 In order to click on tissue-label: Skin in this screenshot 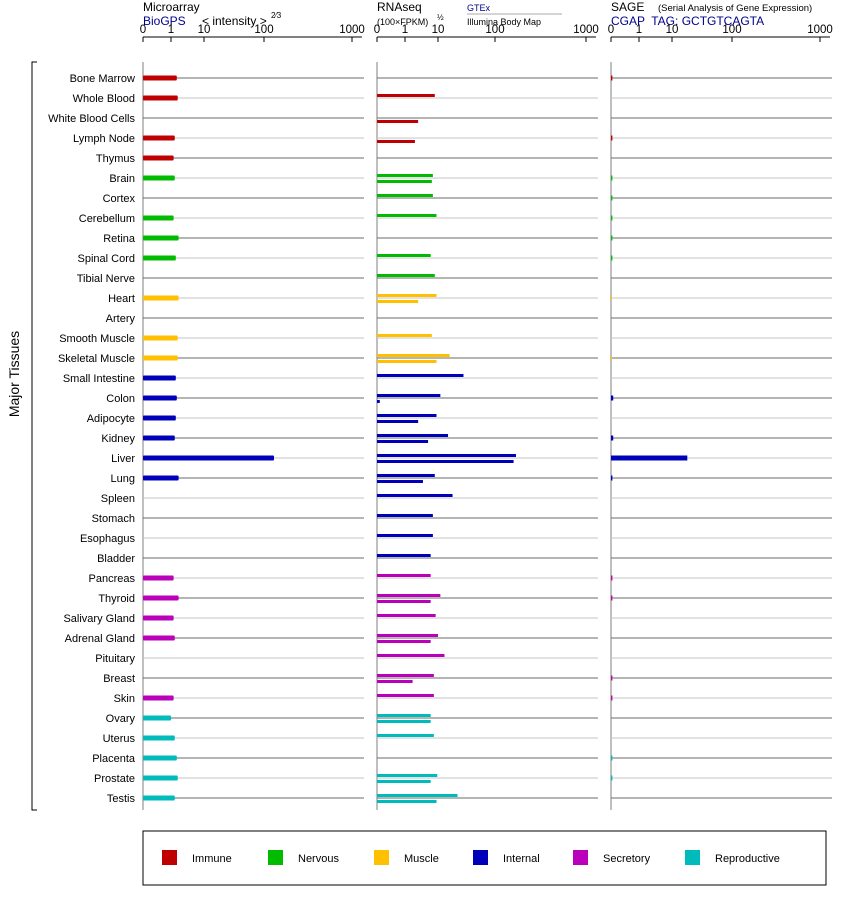, I will do `click(124, 699)`.